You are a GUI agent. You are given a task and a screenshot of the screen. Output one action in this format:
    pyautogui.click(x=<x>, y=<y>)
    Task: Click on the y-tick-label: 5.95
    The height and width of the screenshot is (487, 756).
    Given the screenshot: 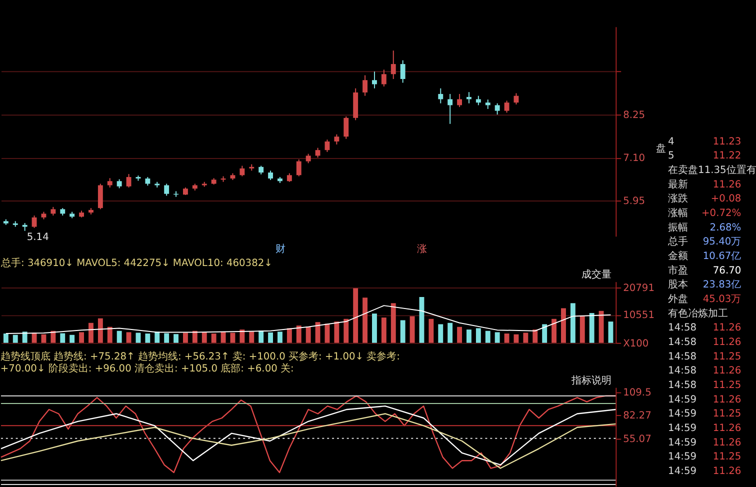 What is the action you would take?
    pyautogui.click(x=634, y=202)
    